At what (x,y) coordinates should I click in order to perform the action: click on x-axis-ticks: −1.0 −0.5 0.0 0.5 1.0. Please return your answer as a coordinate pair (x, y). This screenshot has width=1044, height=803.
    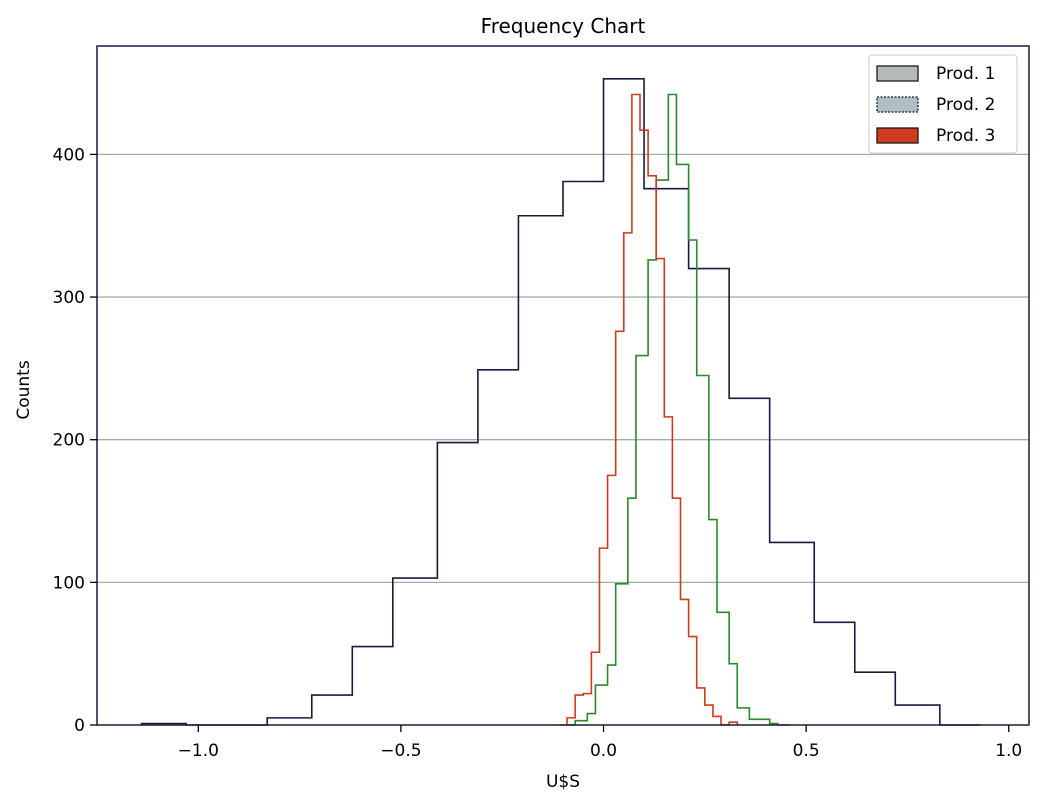
    Looking at the image, I should click on (600, 743).